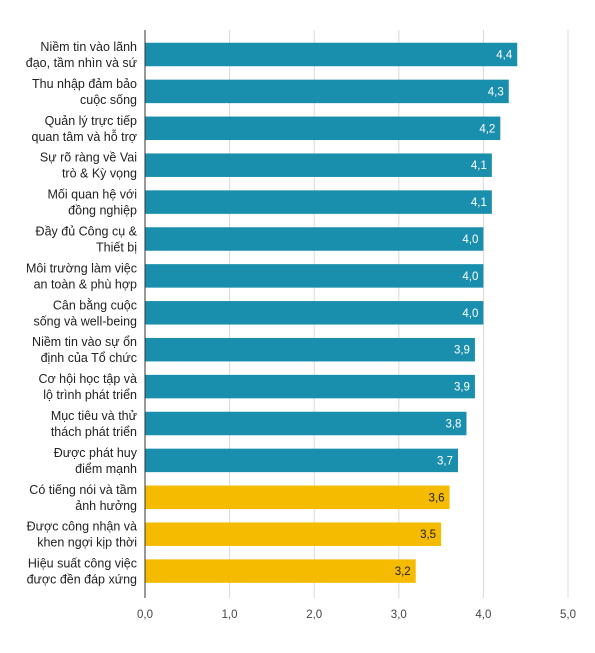 This screenshot has width=595, height=653. Describe the element at coordinates (94, 424) in the screenshot. I see `category-label: Mục tiêu và thử thách phát triển` at that location.